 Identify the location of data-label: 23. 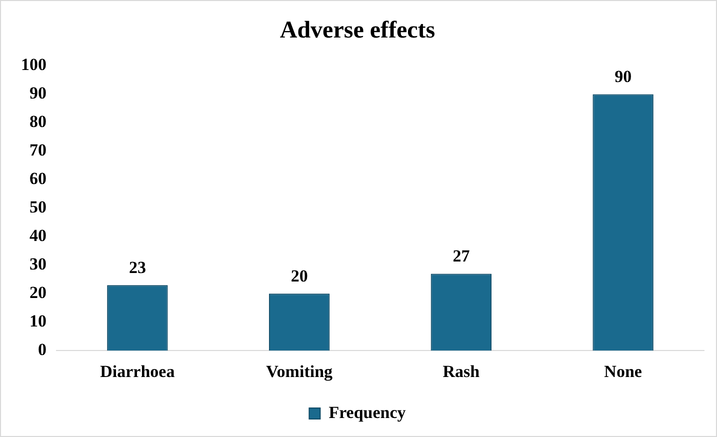
(137, 267).